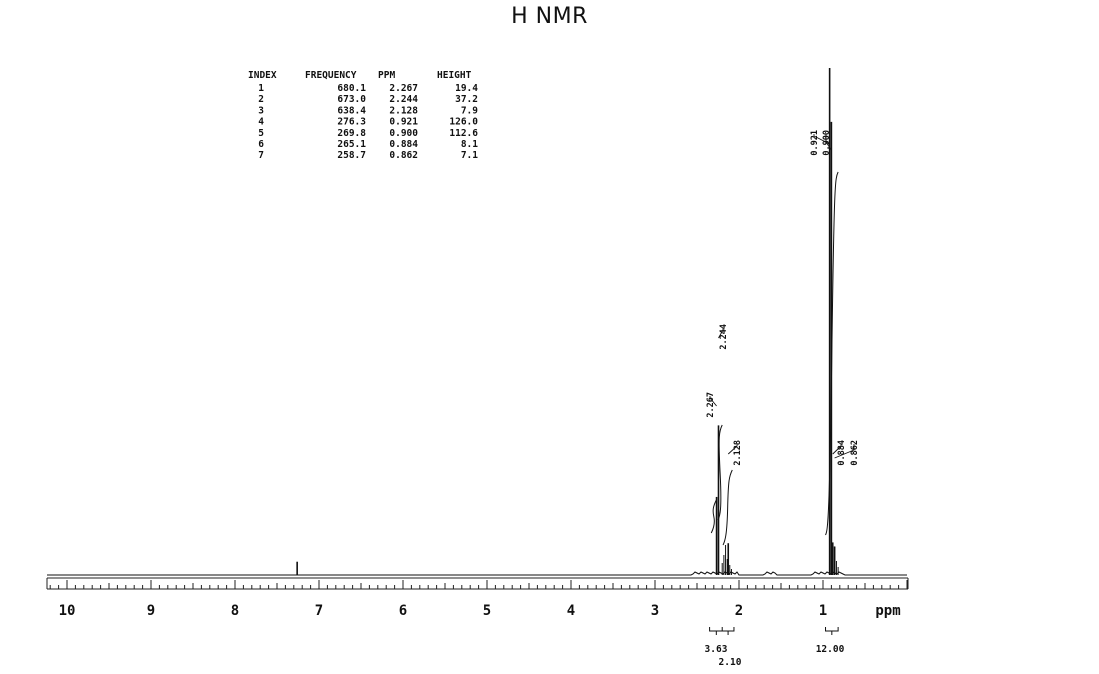 This screenshot has width=1099, height=674. What do you see at coordinates (261, 110) in the screenshot?
I see `peak-table-cell: 3` at bounding box center [261, 110].